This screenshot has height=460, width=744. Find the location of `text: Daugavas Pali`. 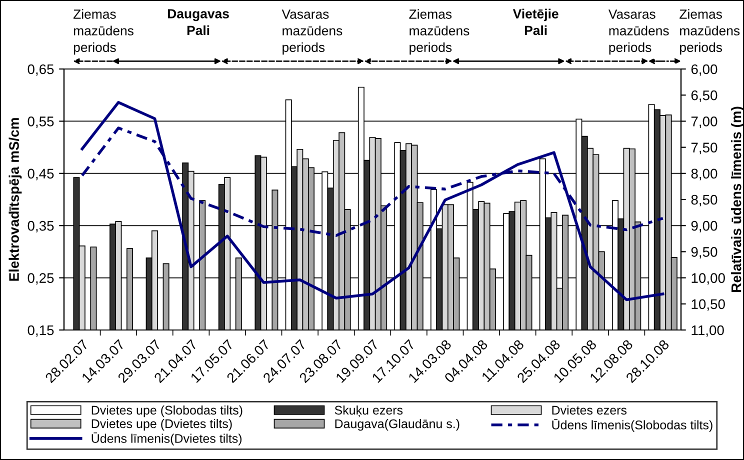

text: Daugavas Pali is located at coordinates (198, 22).